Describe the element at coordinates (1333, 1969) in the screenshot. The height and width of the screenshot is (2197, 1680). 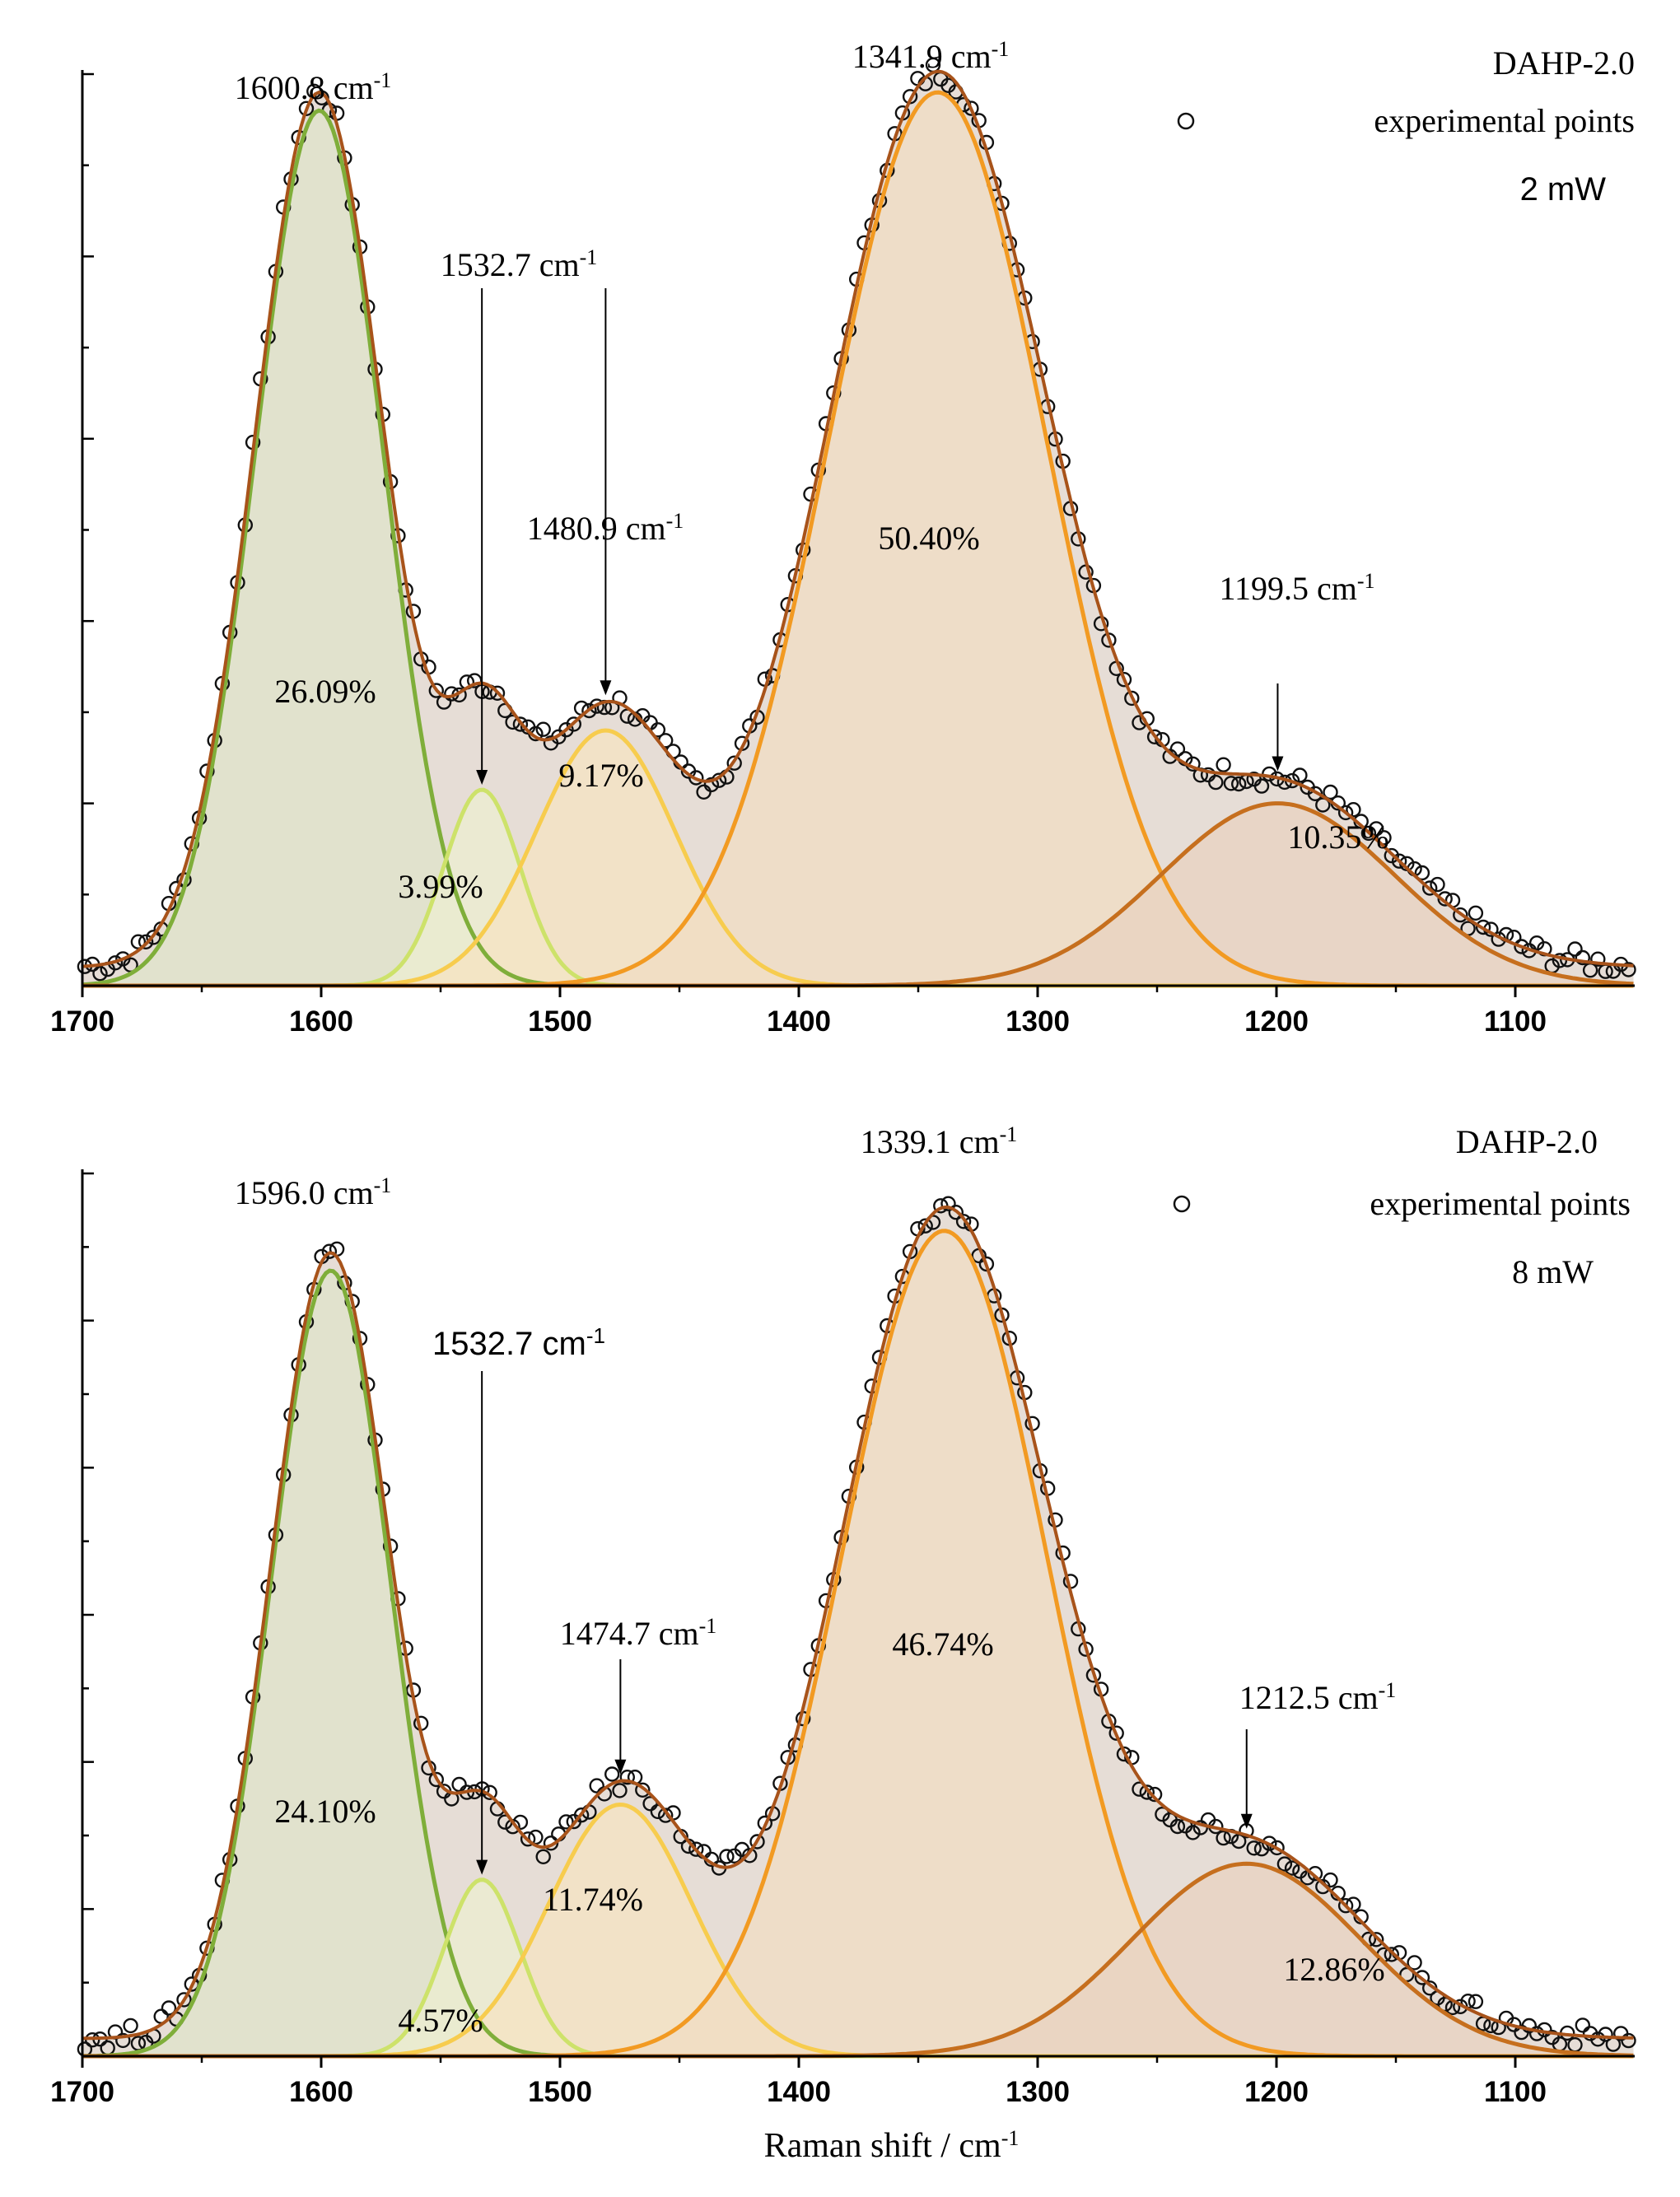
I see `percent-label-5: 12.86%` at that location.